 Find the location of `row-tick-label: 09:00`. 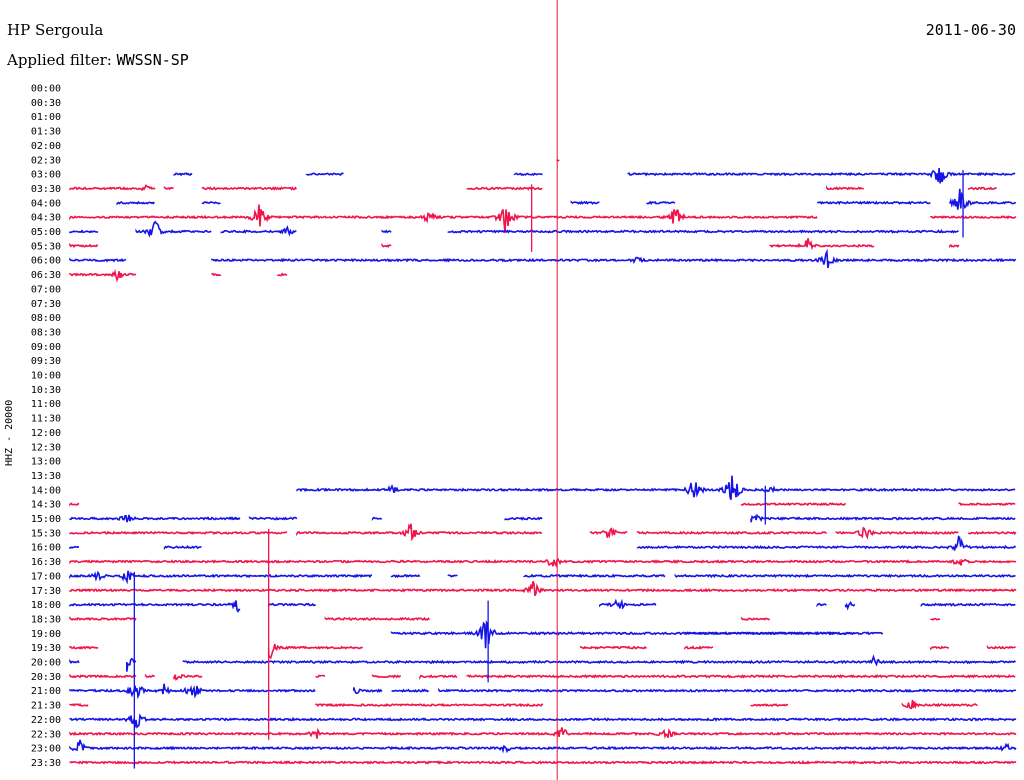

row-tick-label: 09:00 is located at coordinates (46, 347).